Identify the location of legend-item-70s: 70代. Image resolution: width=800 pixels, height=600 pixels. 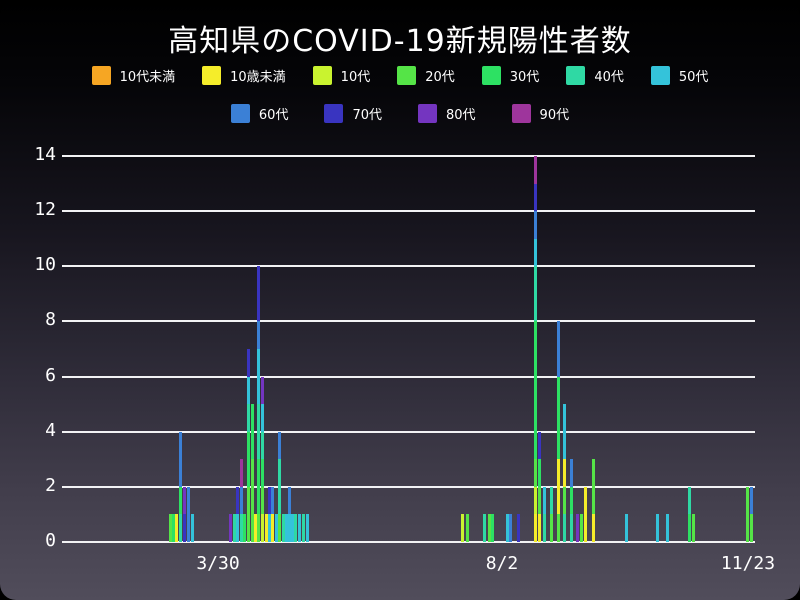
(353, 113).